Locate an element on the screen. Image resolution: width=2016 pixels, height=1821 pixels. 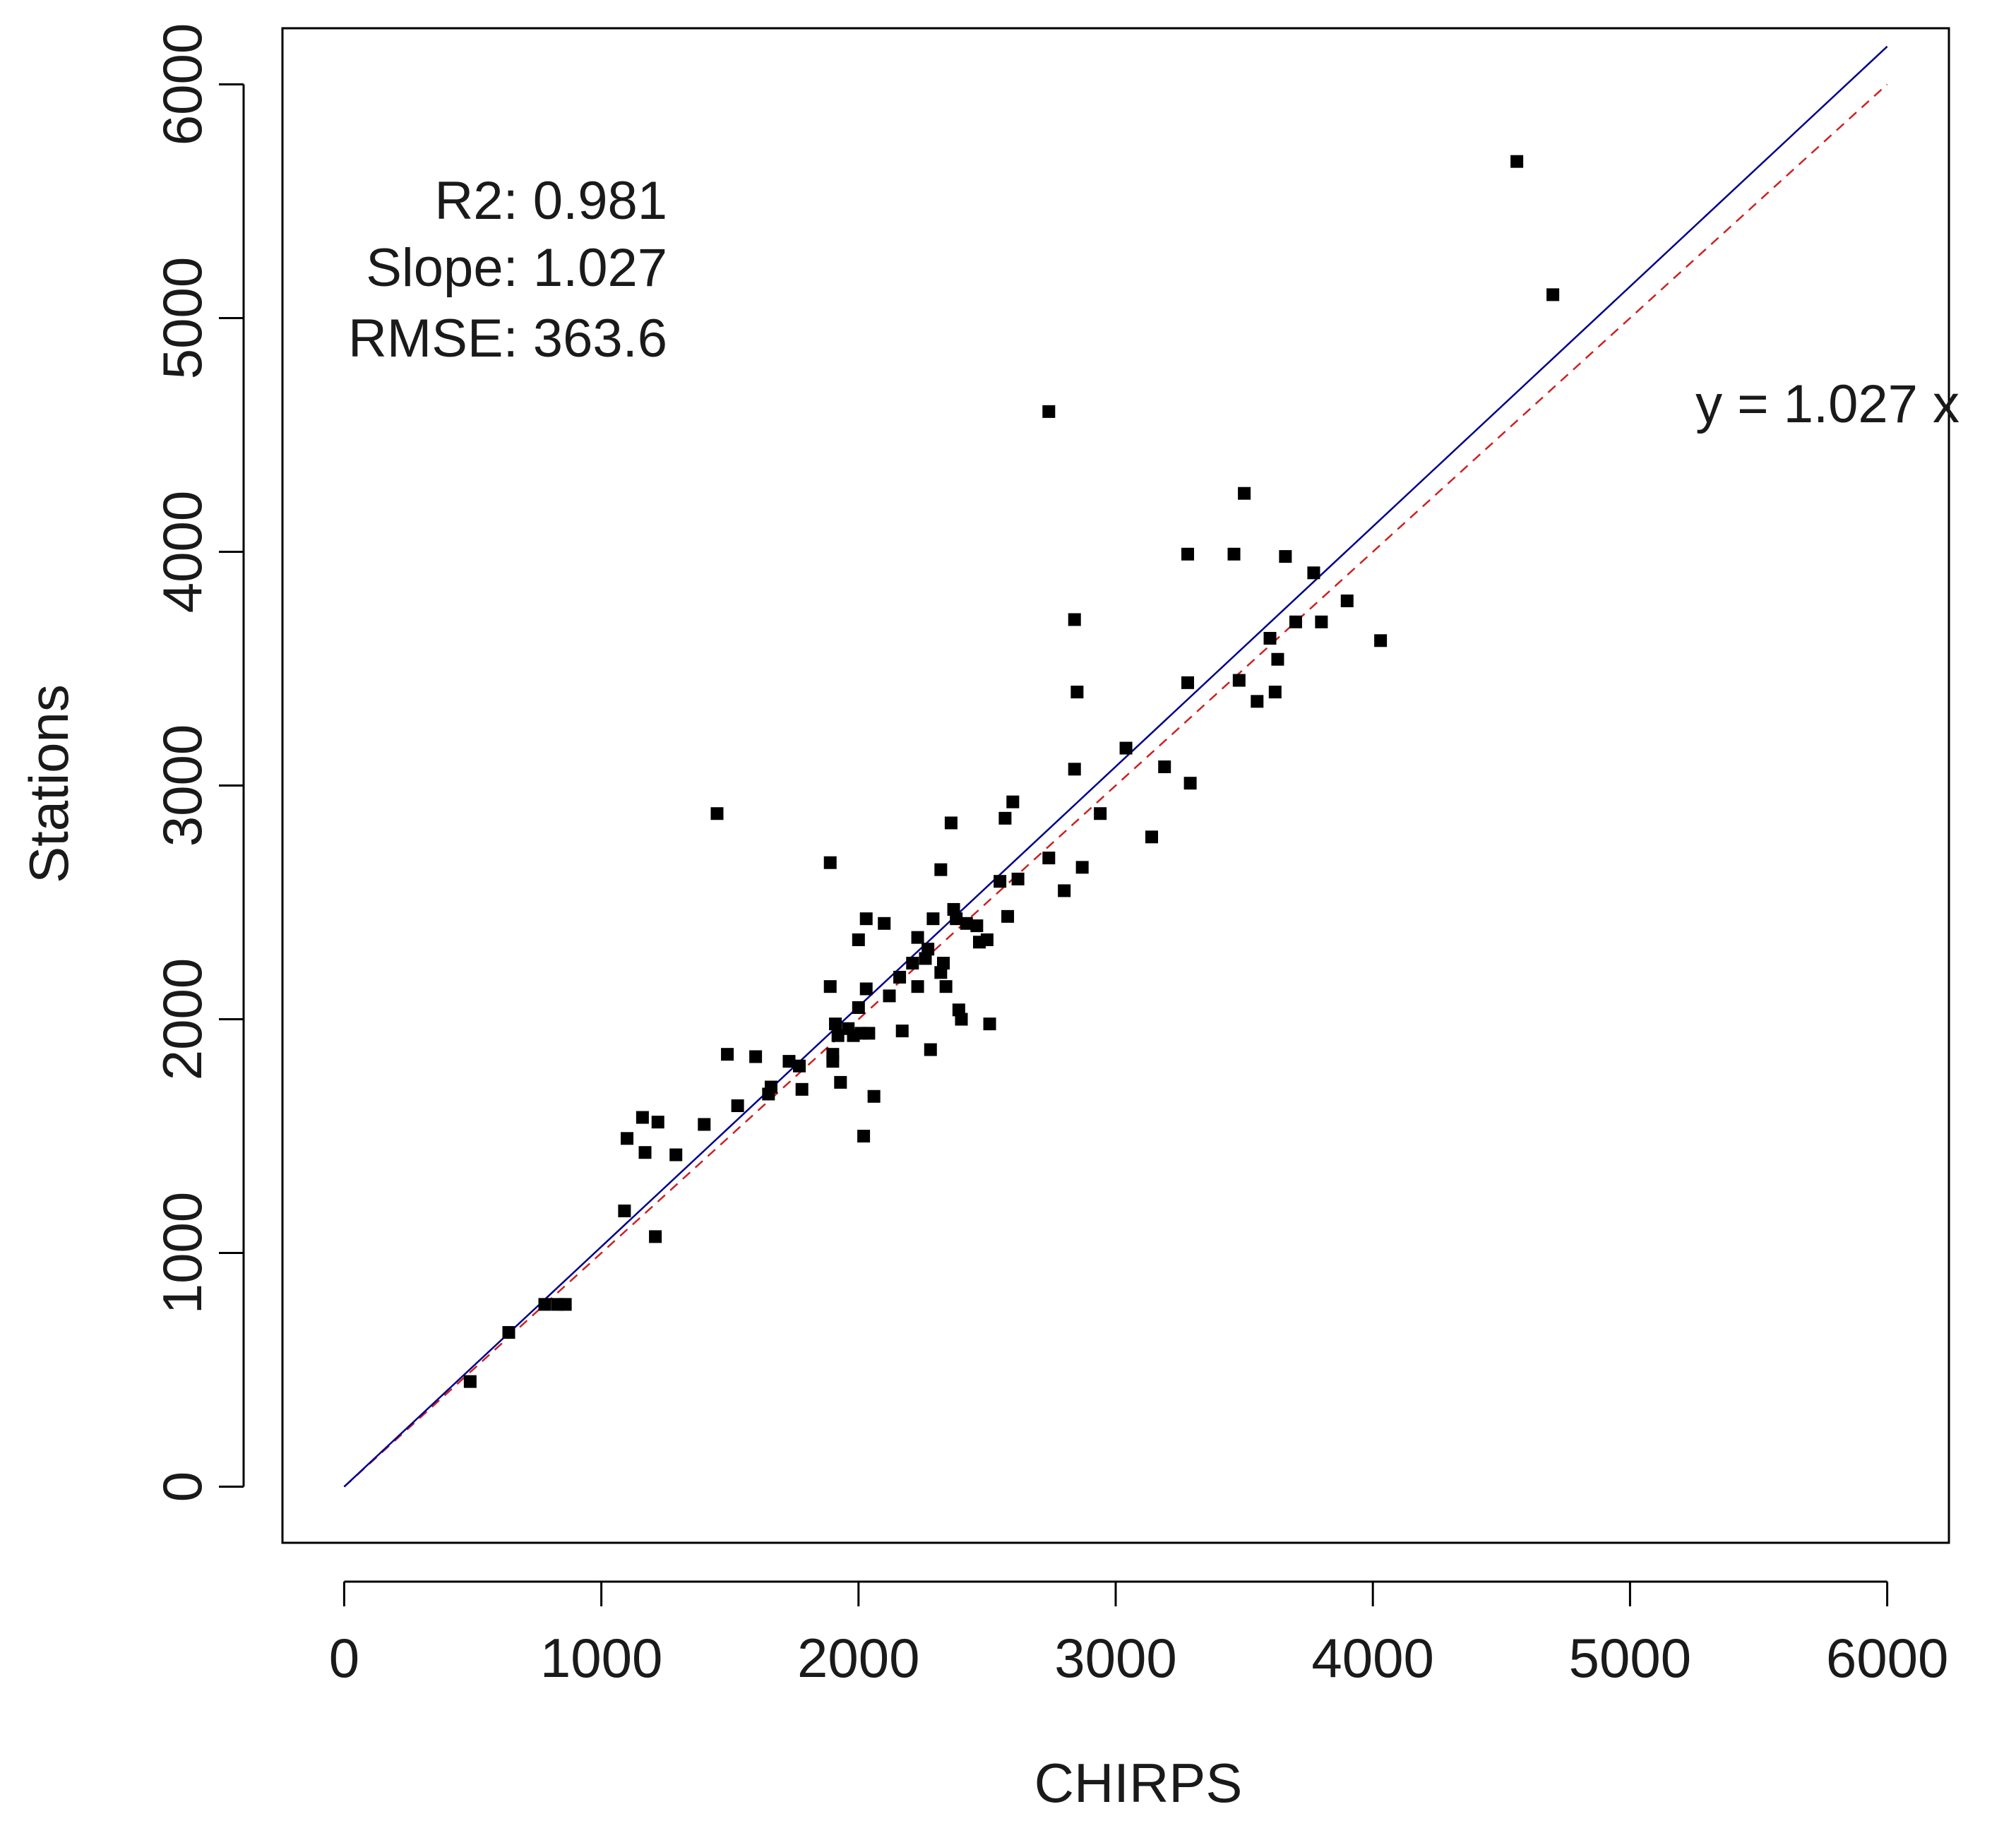
y-tick-label: 2000 is located at coordinates (182, 1019).